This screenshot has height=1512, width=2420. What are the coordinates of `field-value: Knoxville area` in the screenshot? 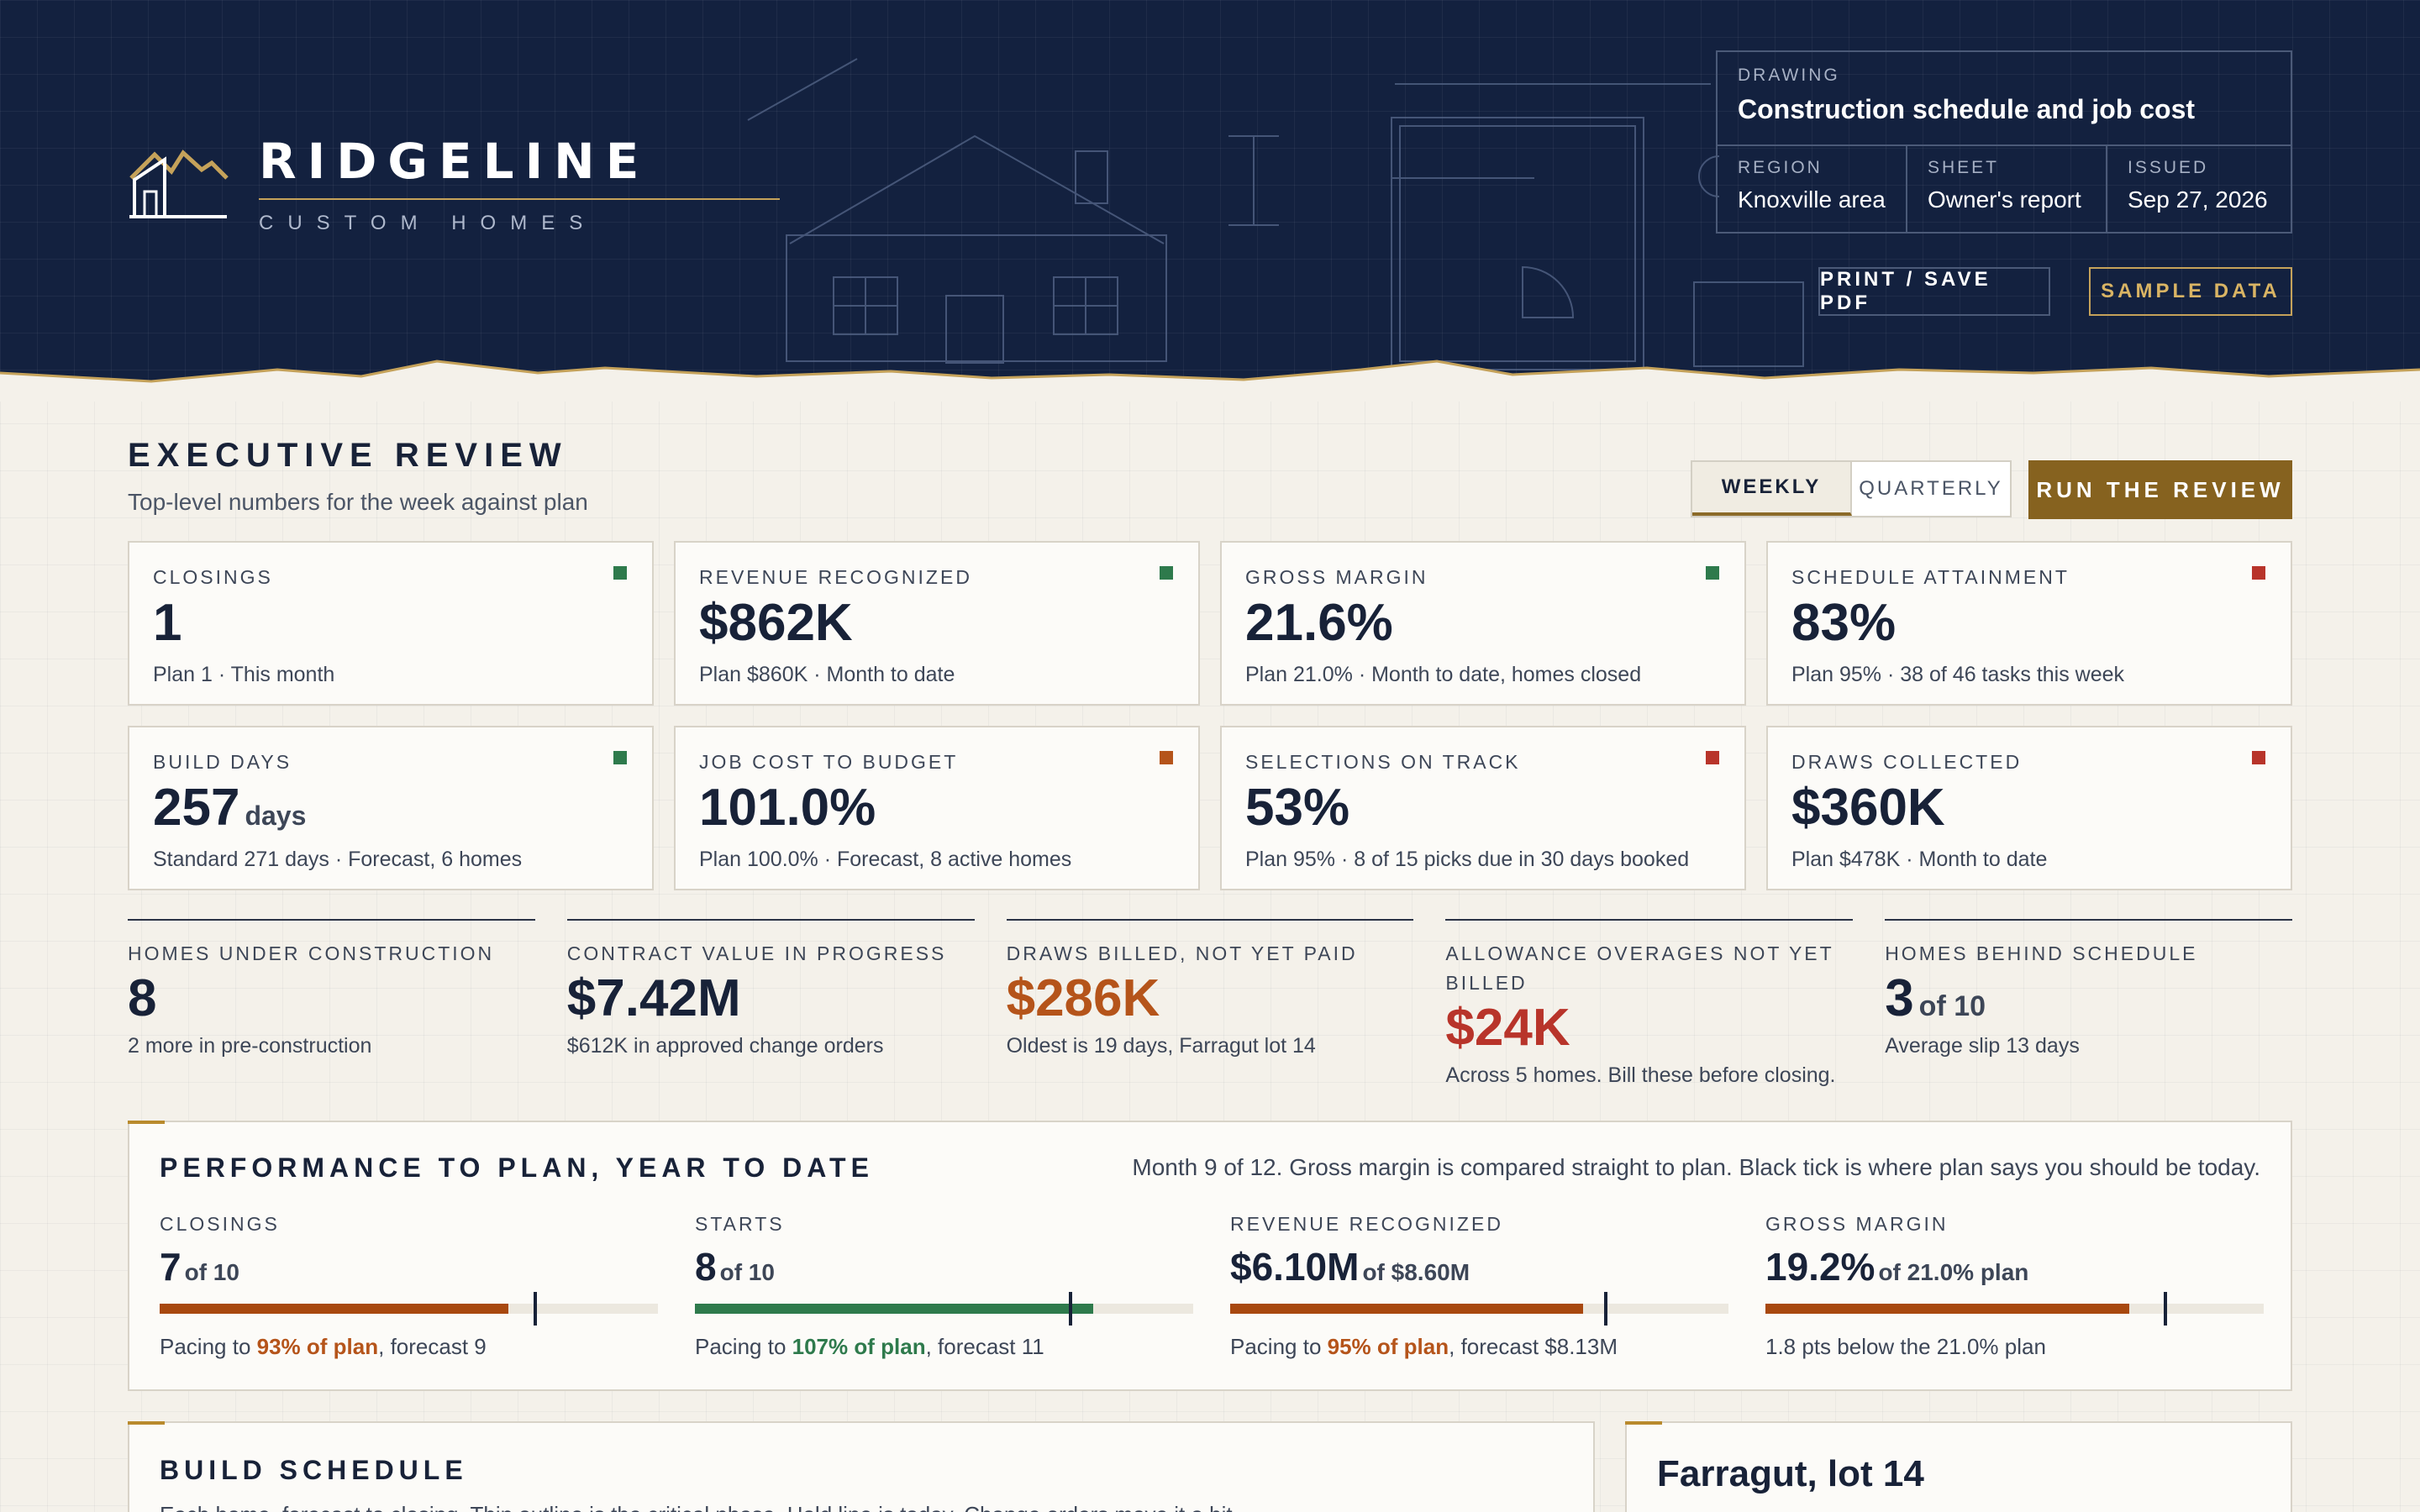 It's located at (1812, 199).